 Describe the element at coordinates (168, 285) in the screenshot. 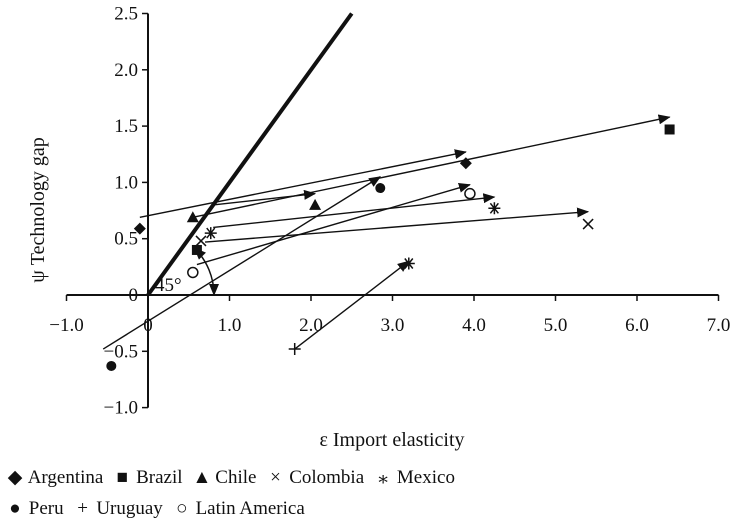

I see `angle-label: 45°` at that location.